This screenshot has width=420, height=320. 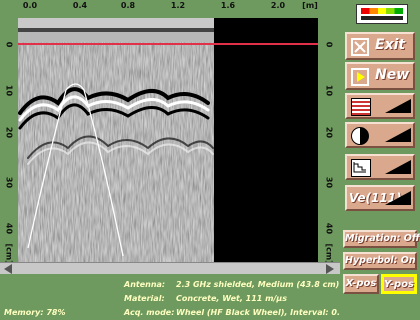 What do you see at coordinates (75, 170) in the screenshot?
I see `fitted-hyperbola` at bounding box center [75, 170].